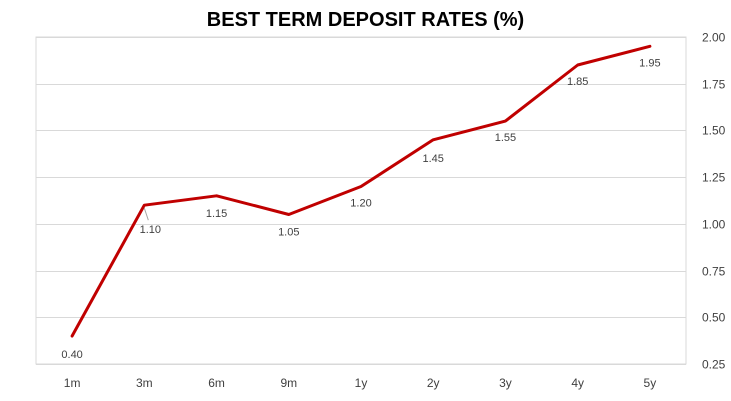 This screenshot has width=731, height=401. I want to click on data-label: 1.05, so click(288, 233).